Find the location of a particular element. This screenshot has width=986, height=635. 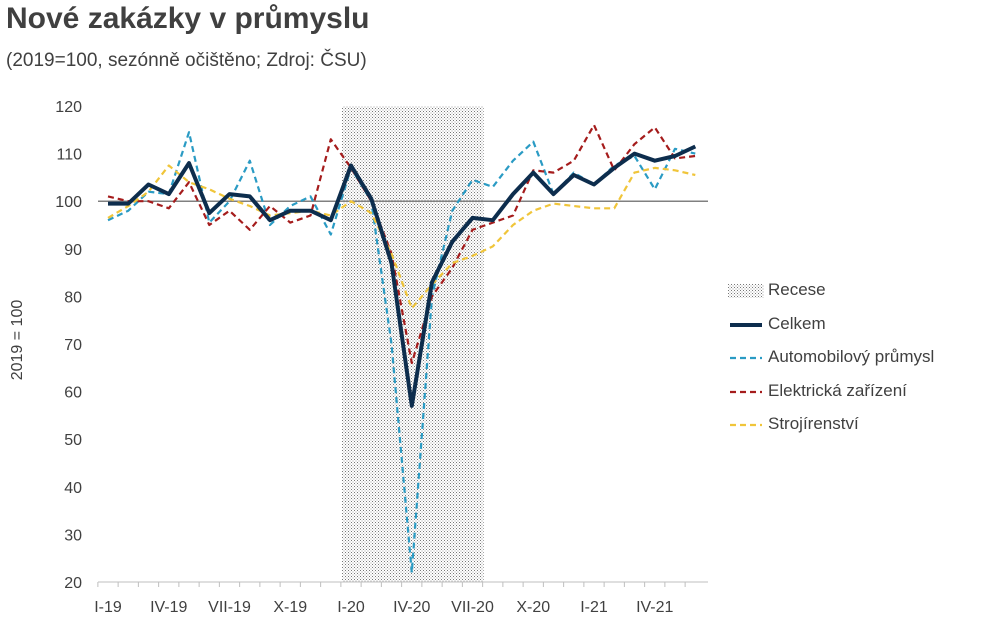

y-tick-label: 60 is located at coordinates (73, 393).